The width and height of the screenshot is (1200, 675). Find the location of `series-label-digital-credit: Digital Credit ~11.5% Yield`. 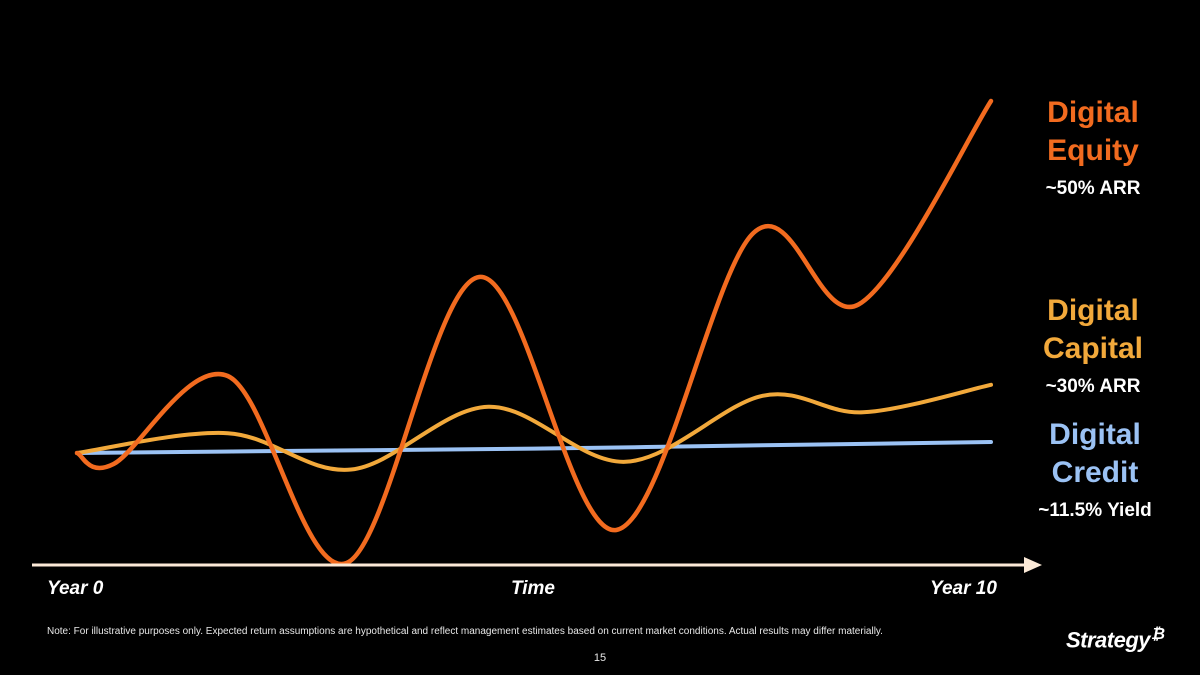

series-label-digital-credit: Digital Credit ~11.5% Yield is located at coordinates (1095, 469).